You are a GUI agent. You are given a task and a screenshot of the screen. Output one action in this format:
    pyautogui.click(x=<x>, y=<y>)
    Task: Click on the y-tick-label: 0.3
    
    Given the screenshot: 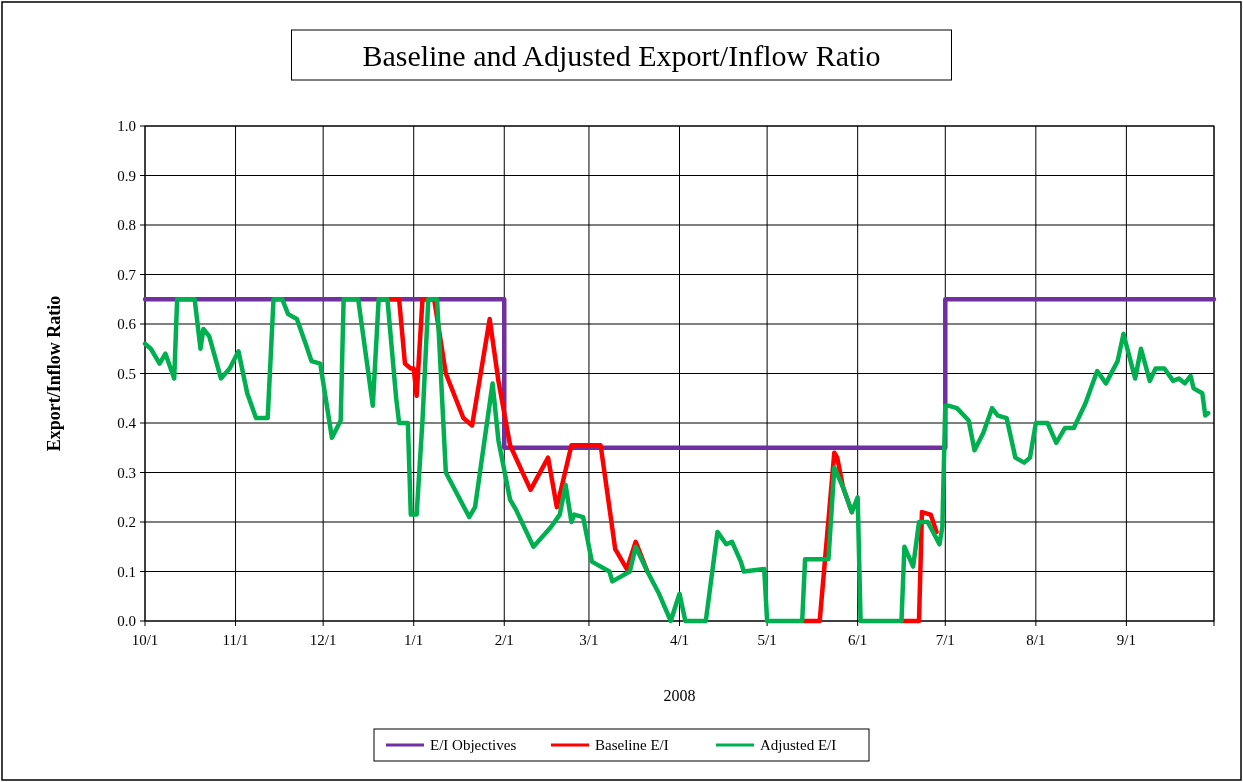 What is the action you would take?
    pyautogui.click(x=126, y=472)
    